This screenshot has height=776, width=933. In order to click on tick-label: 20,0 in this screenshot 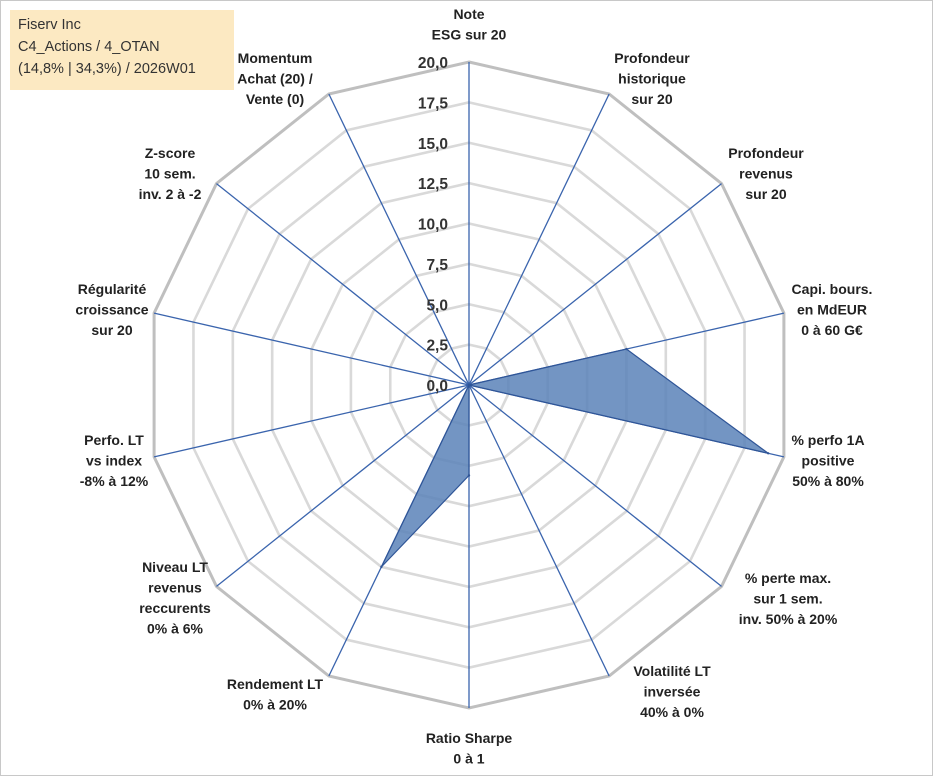, I will do `click(433, 63)`.